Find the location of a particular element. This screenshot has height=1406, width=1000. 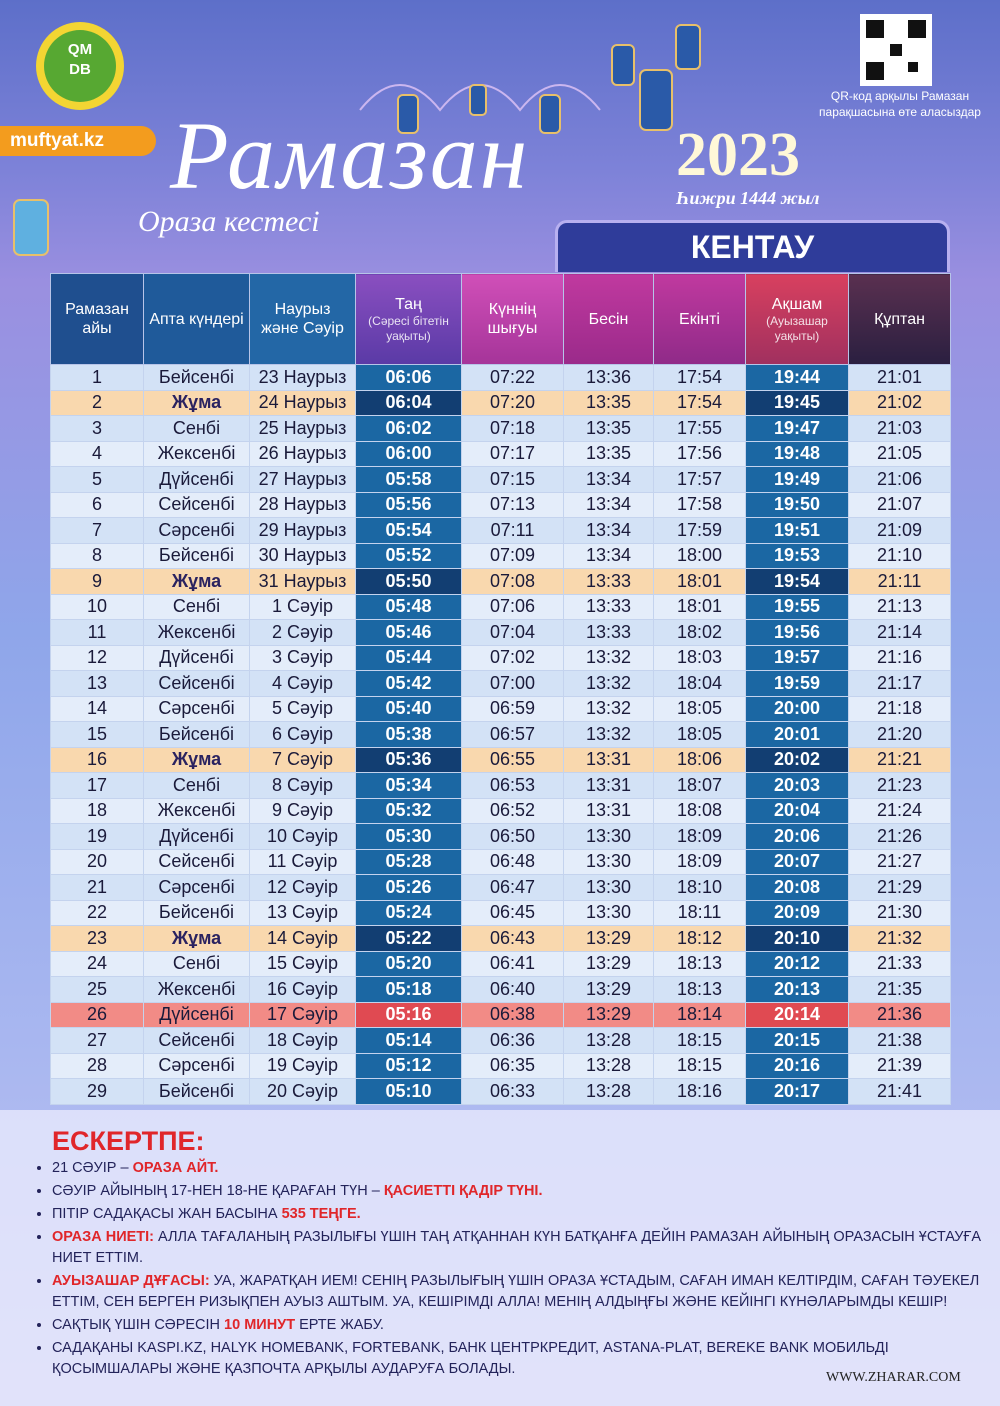

cell: 10 Сәуір is located at coordinates (302, 836).